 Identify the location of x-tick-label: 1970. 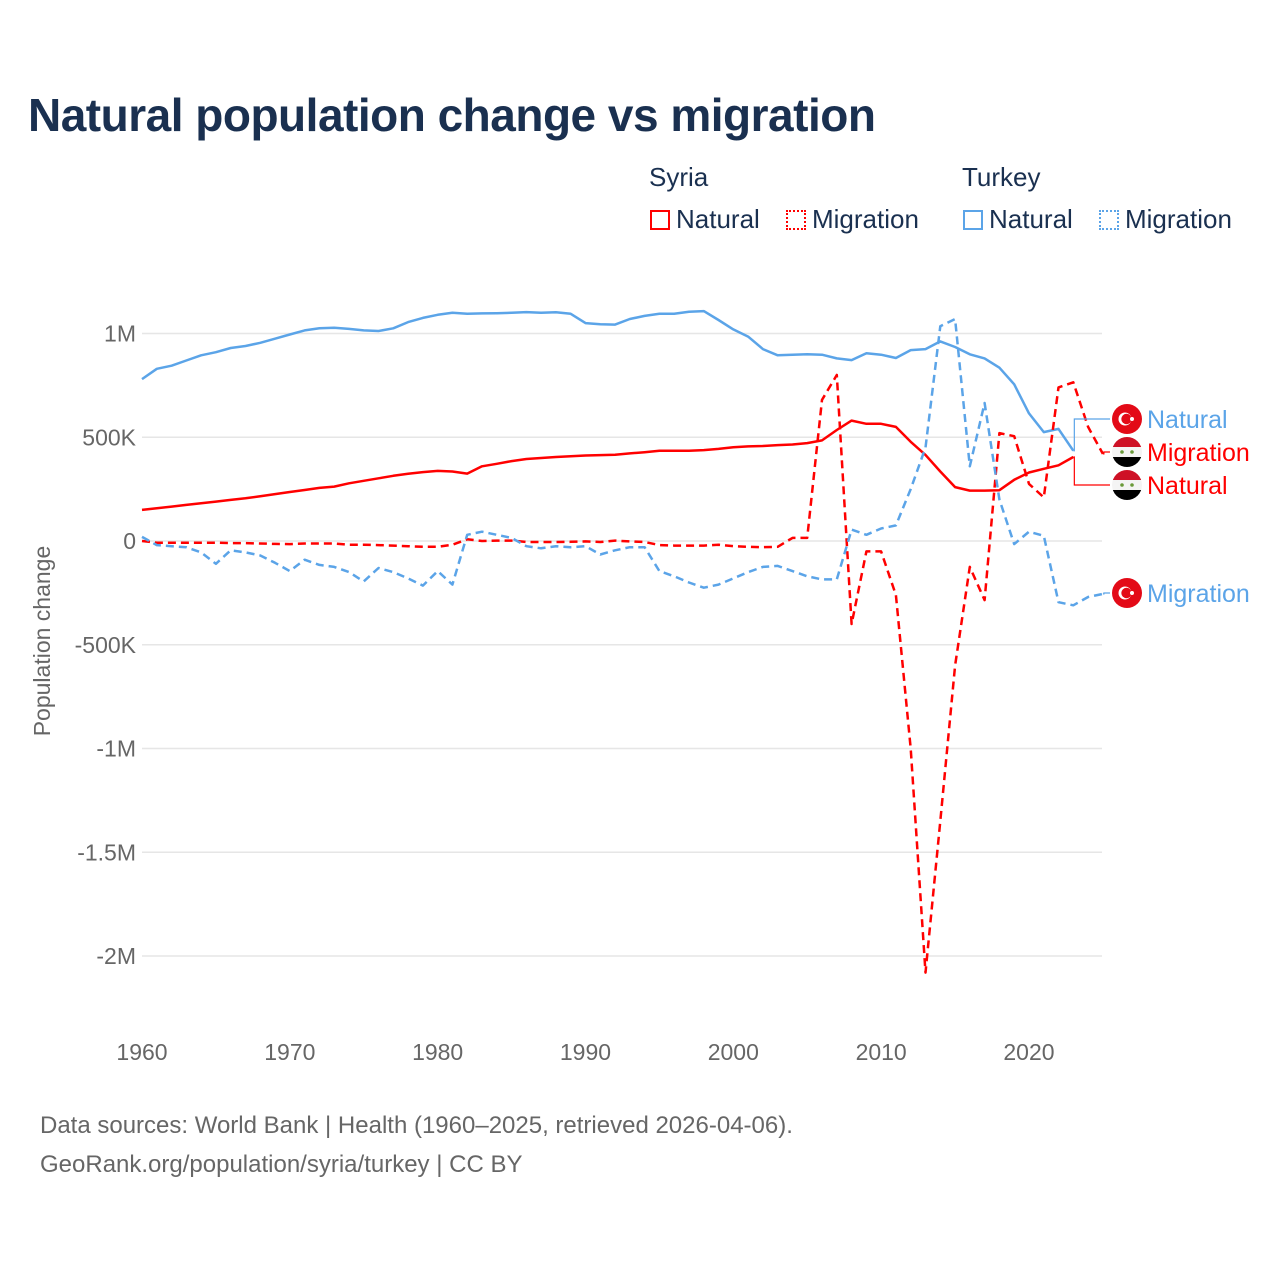
(289, 1052).